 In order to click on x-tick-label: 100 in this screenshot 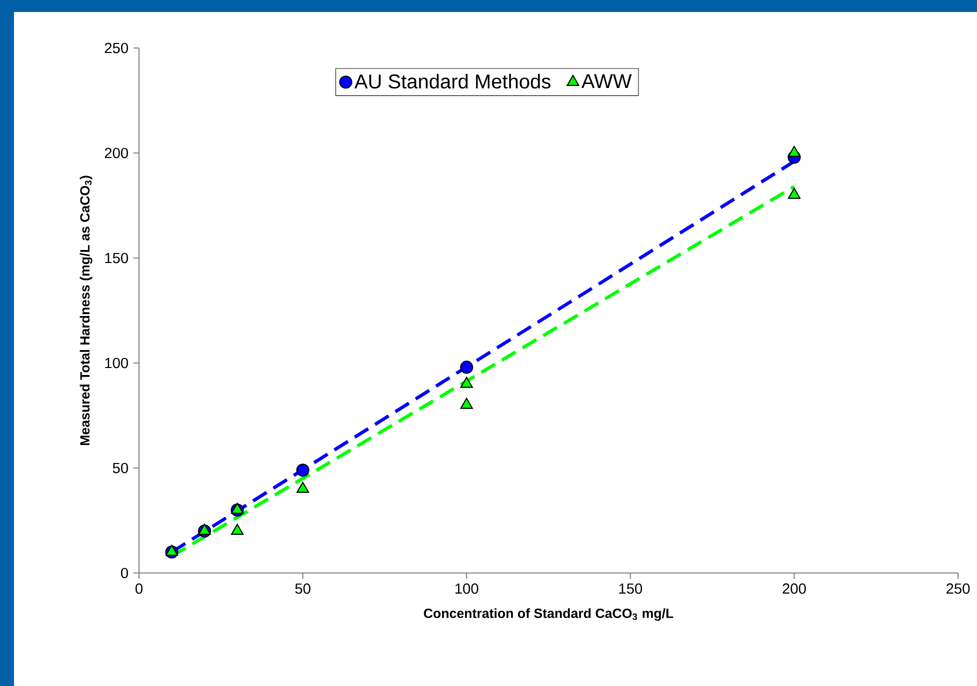, I will do `click(466, 588)`.